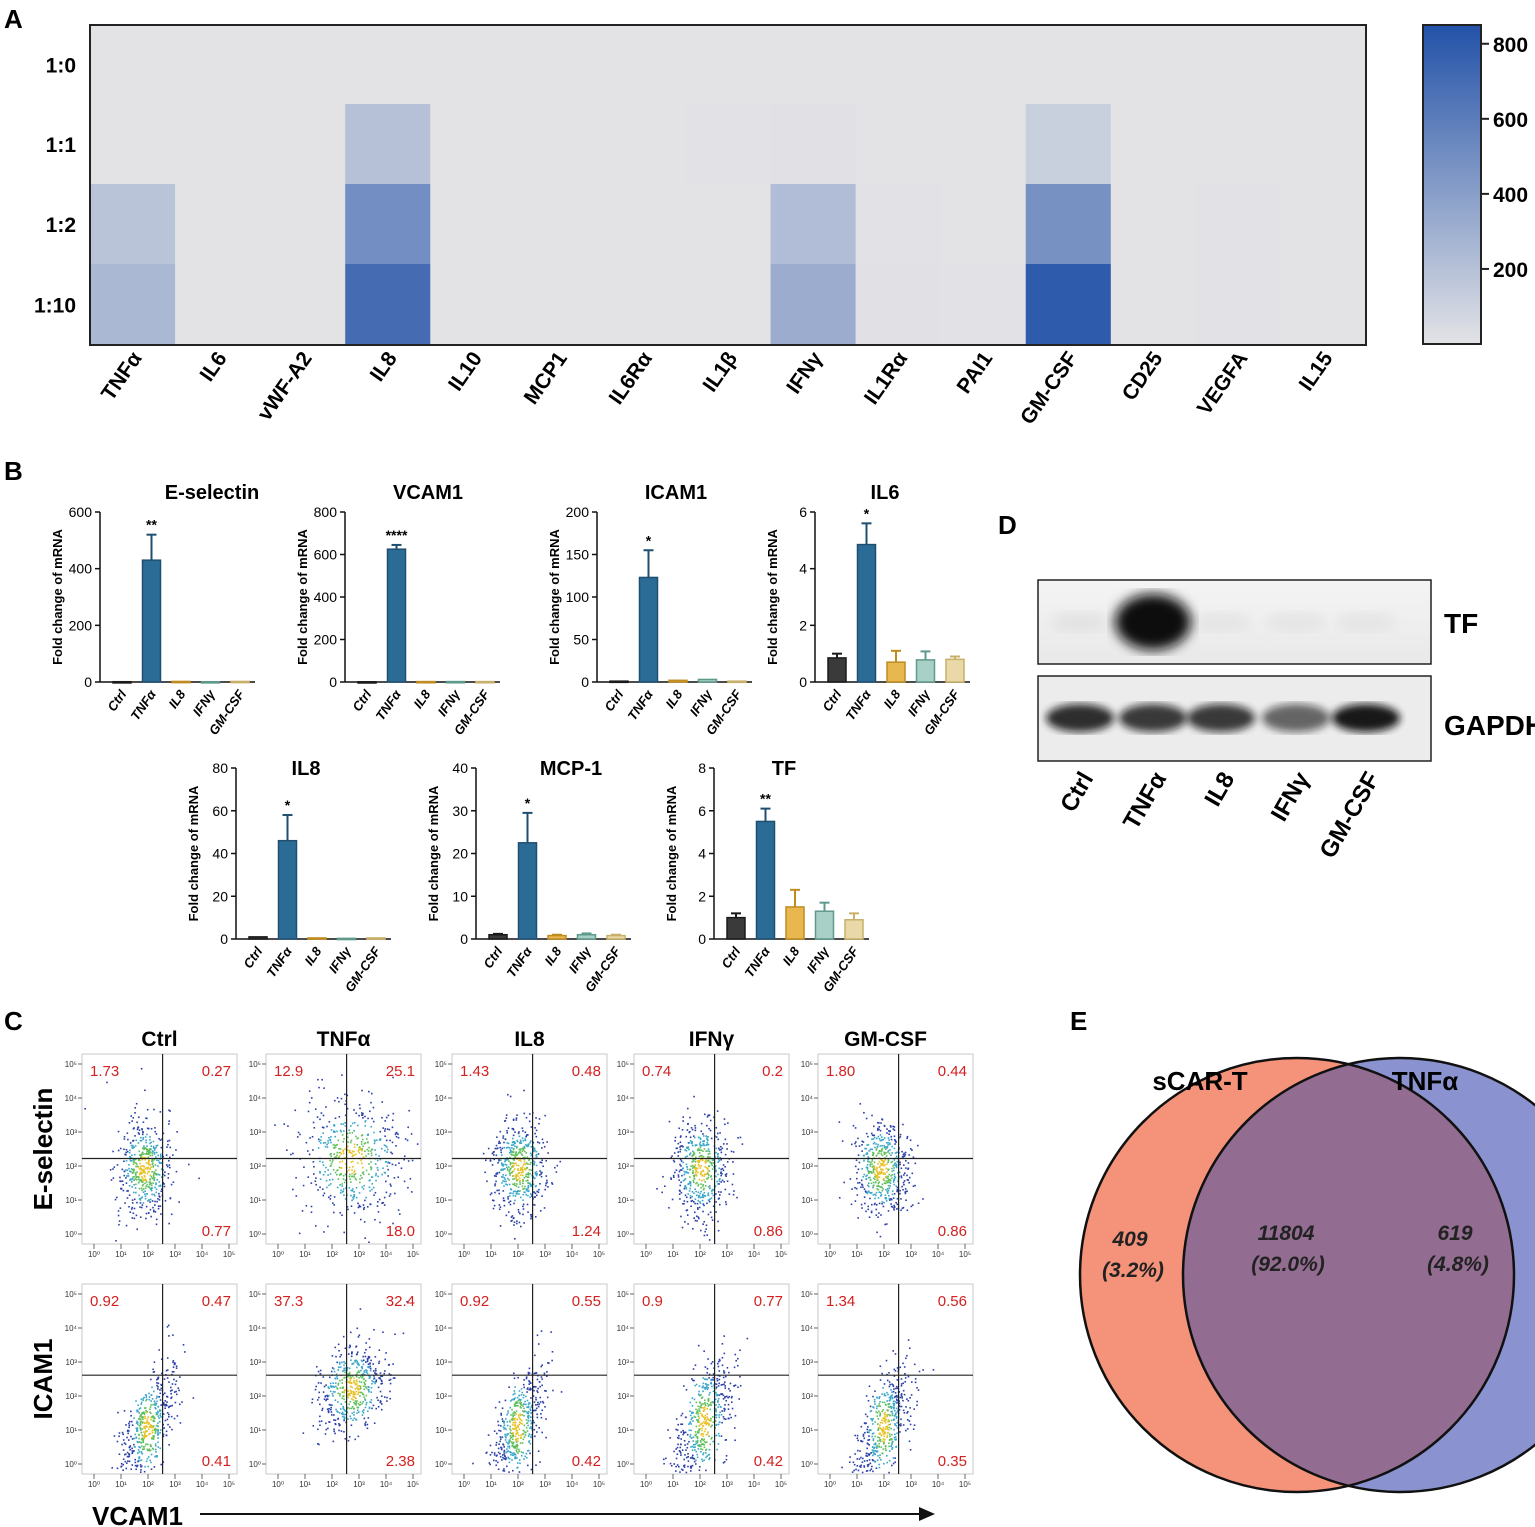 Image resolution: width=1535 pixels, height=1527 pixels. What do you see at coordinates (1316, 371) in the screenshot?
I see `heatmap-column-label: IL15` at bounding box center [1316, 371].